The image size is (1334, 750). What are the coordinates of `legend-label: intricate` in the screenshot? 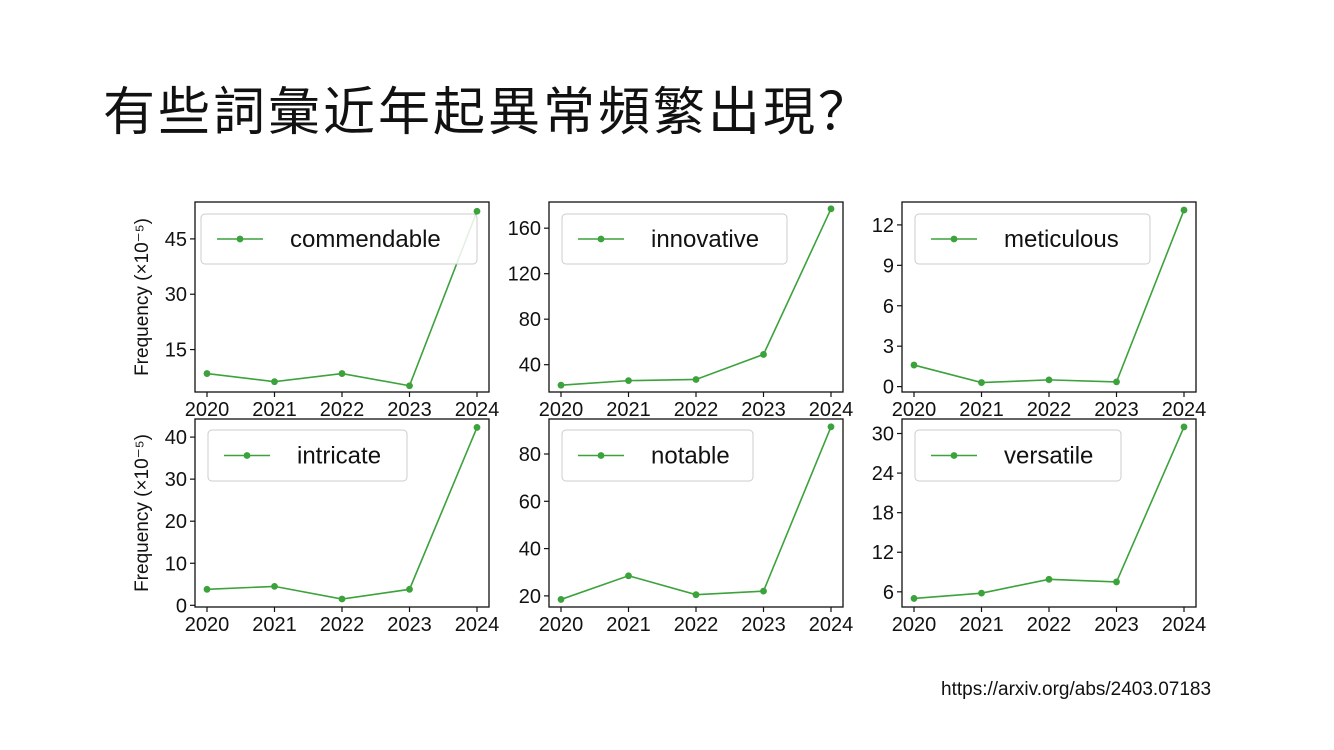 It's located at (339, 456).